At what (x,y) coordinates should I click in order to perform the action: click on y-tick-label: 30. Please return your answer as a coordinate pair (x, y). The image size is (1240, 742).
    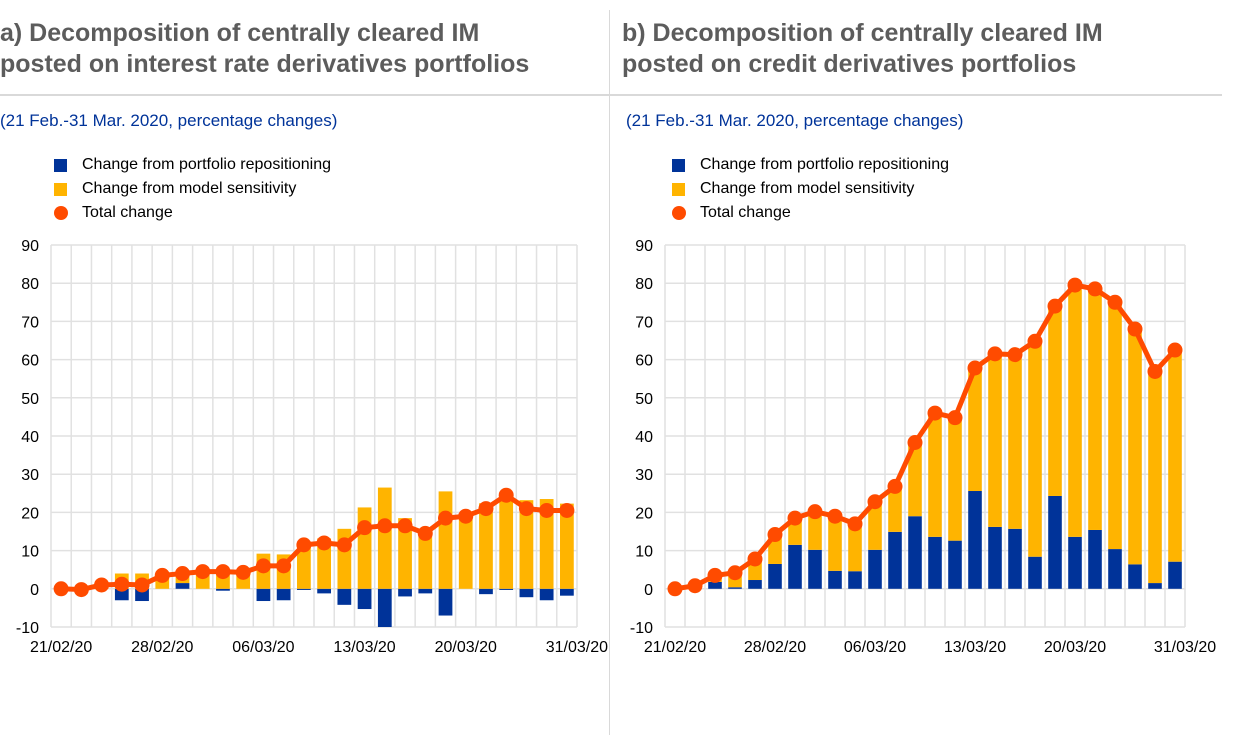
    Looking at the image, I should click on (30, 475).